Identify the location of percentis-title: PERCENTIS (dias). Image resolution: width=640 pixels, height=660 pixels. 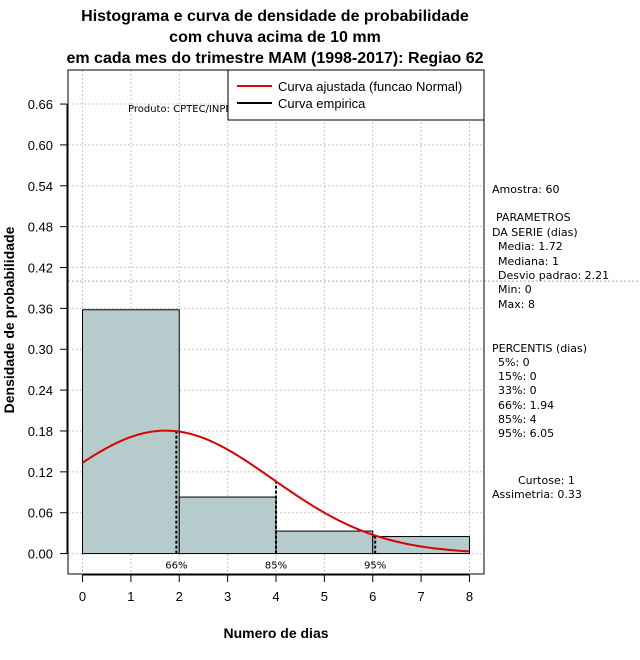
(539, 348).